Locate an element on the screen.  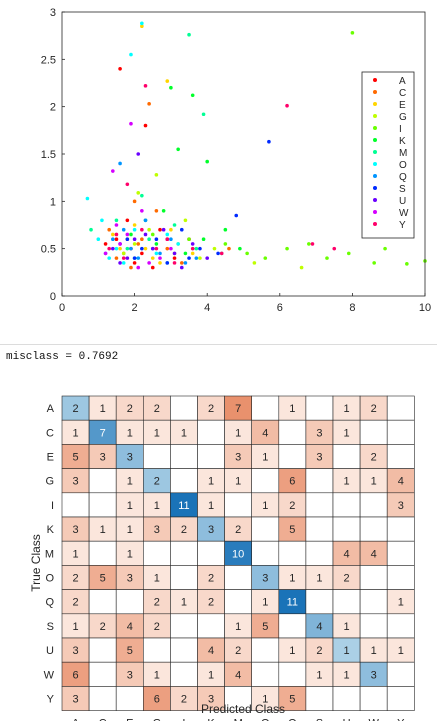
cm-cell-value: 7 is located at coordinates (238, 409).